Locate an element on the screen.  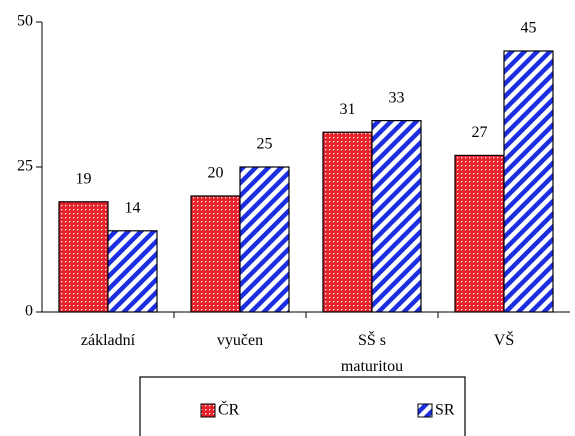
data-label: 33 is located at coordinates (397, 97).